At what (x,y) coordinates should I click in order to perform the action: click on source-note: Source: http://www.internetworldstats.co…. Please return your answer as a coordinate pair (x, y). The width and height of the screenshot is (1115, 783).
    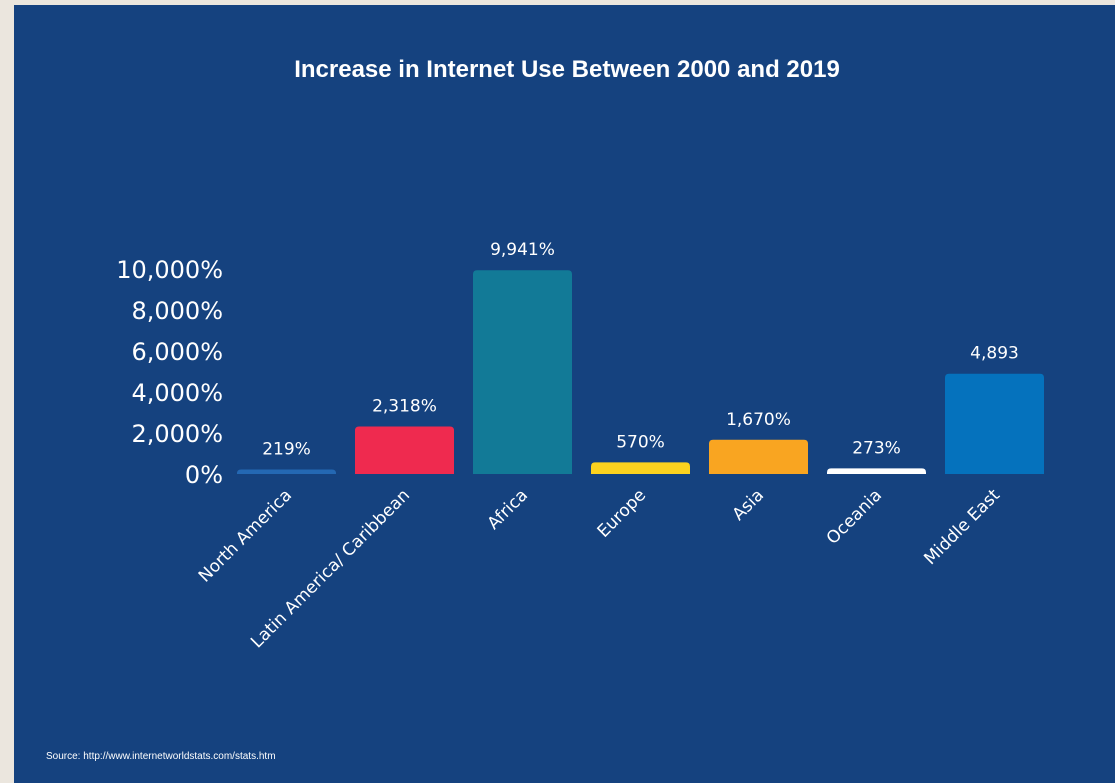
    Looking at the image, I should click on (161, 756).